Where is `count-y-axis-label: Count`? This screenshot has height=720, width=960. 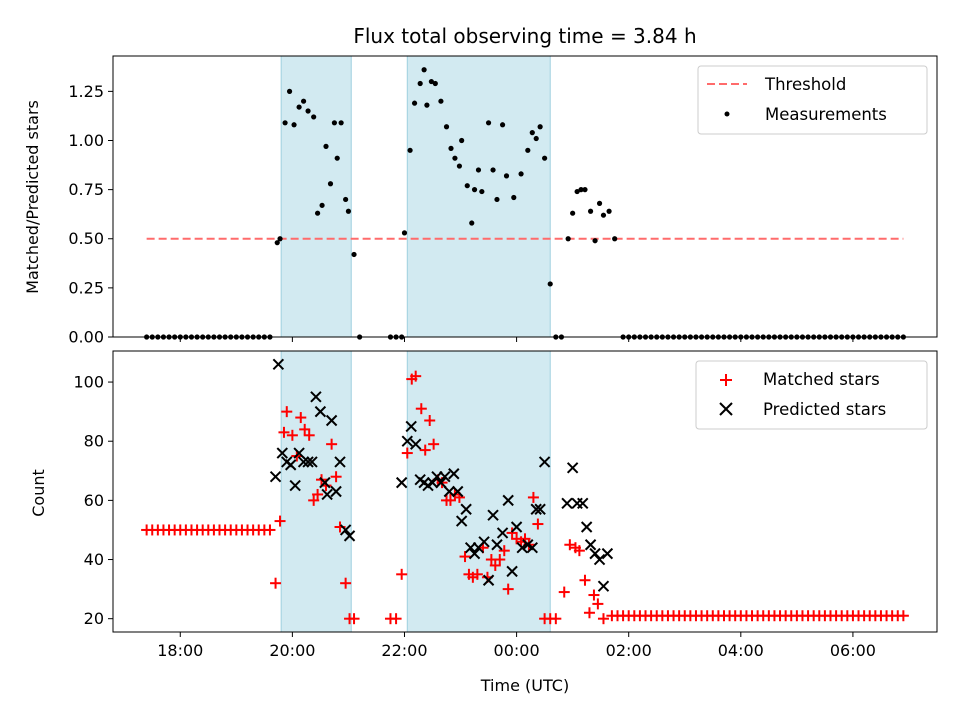 count-y-axis-label: Count is located at coordinates (38, 493).